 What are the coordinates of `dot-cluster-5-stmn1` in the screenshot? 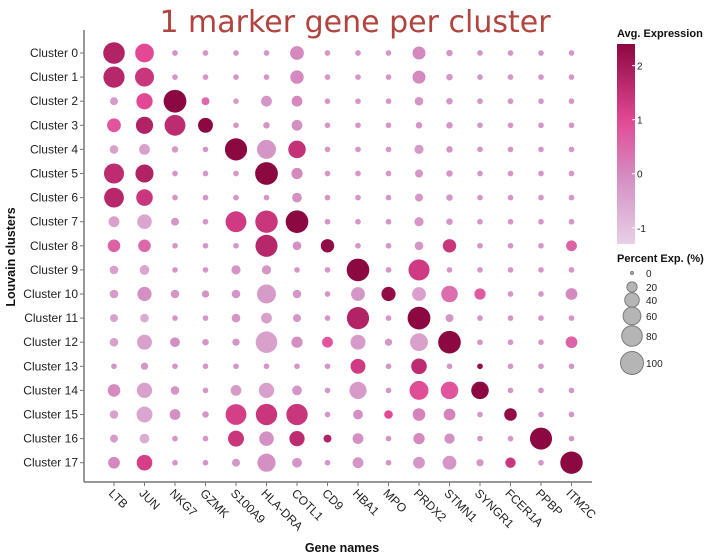 It's located at (449, 173).